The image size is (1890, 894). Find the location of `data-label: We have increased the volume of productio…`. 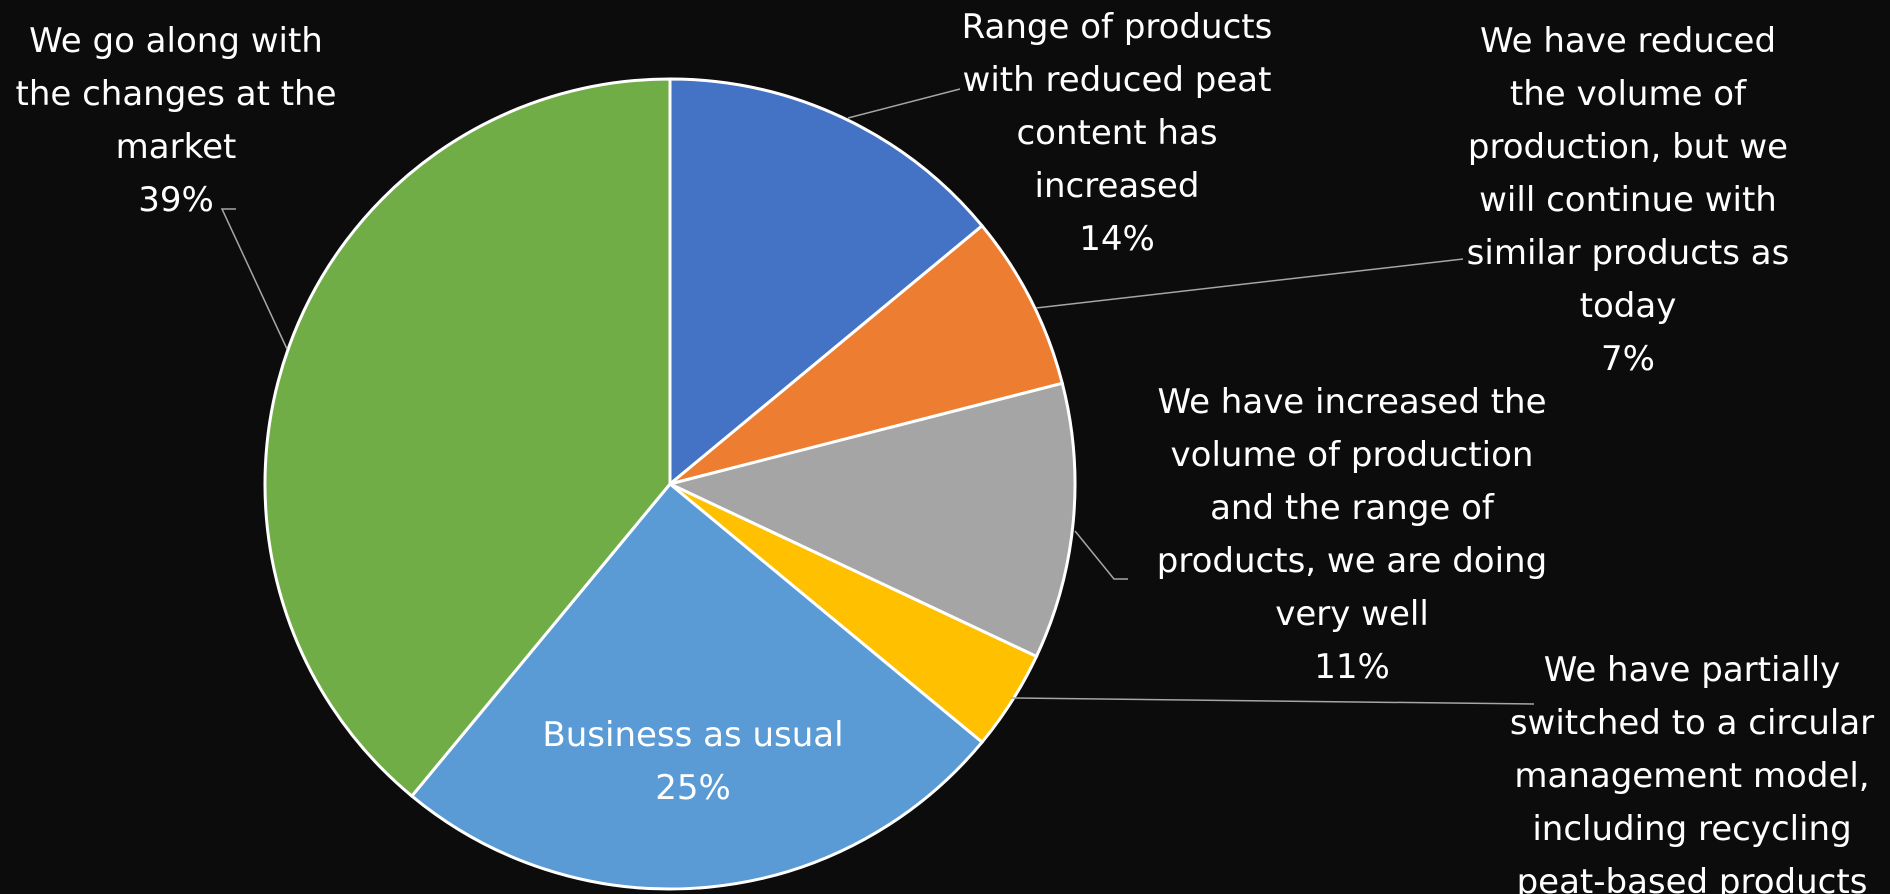

data-label: We have increased the volume of productio… is located at coordinates (1352, 534).